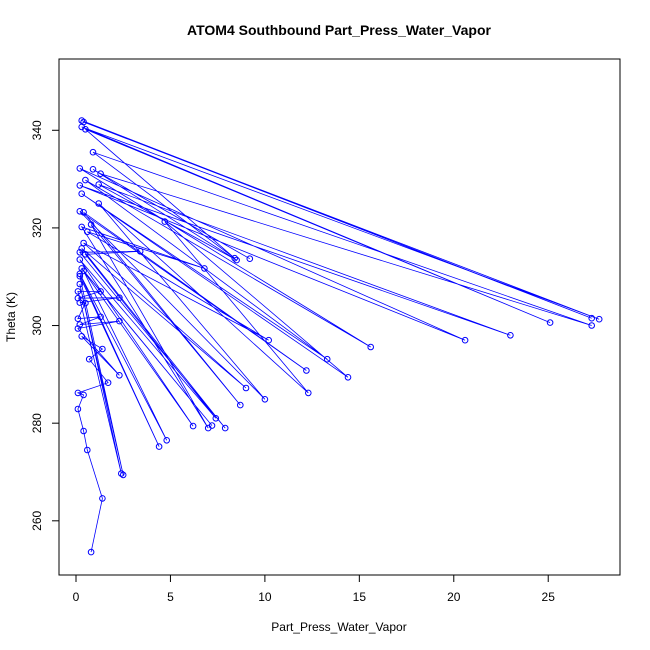 This screenshot has height=650, width=650. I want to click on y-tick-label: 340, so click(37, 130).